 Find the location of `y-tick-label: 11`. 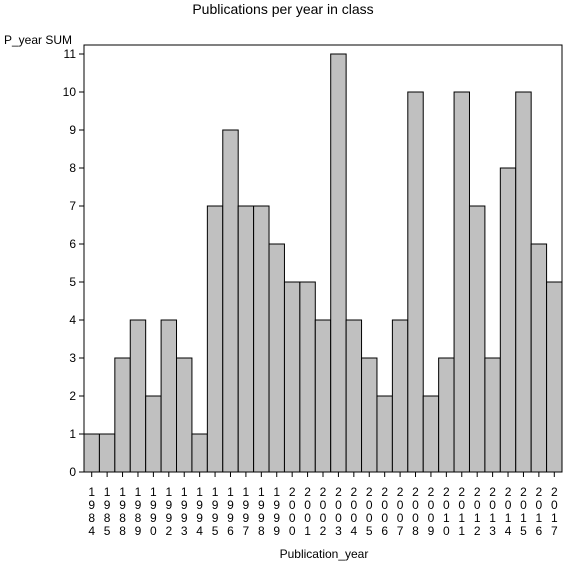

y-tick-label: 11 is located at coordinates (70, 54).